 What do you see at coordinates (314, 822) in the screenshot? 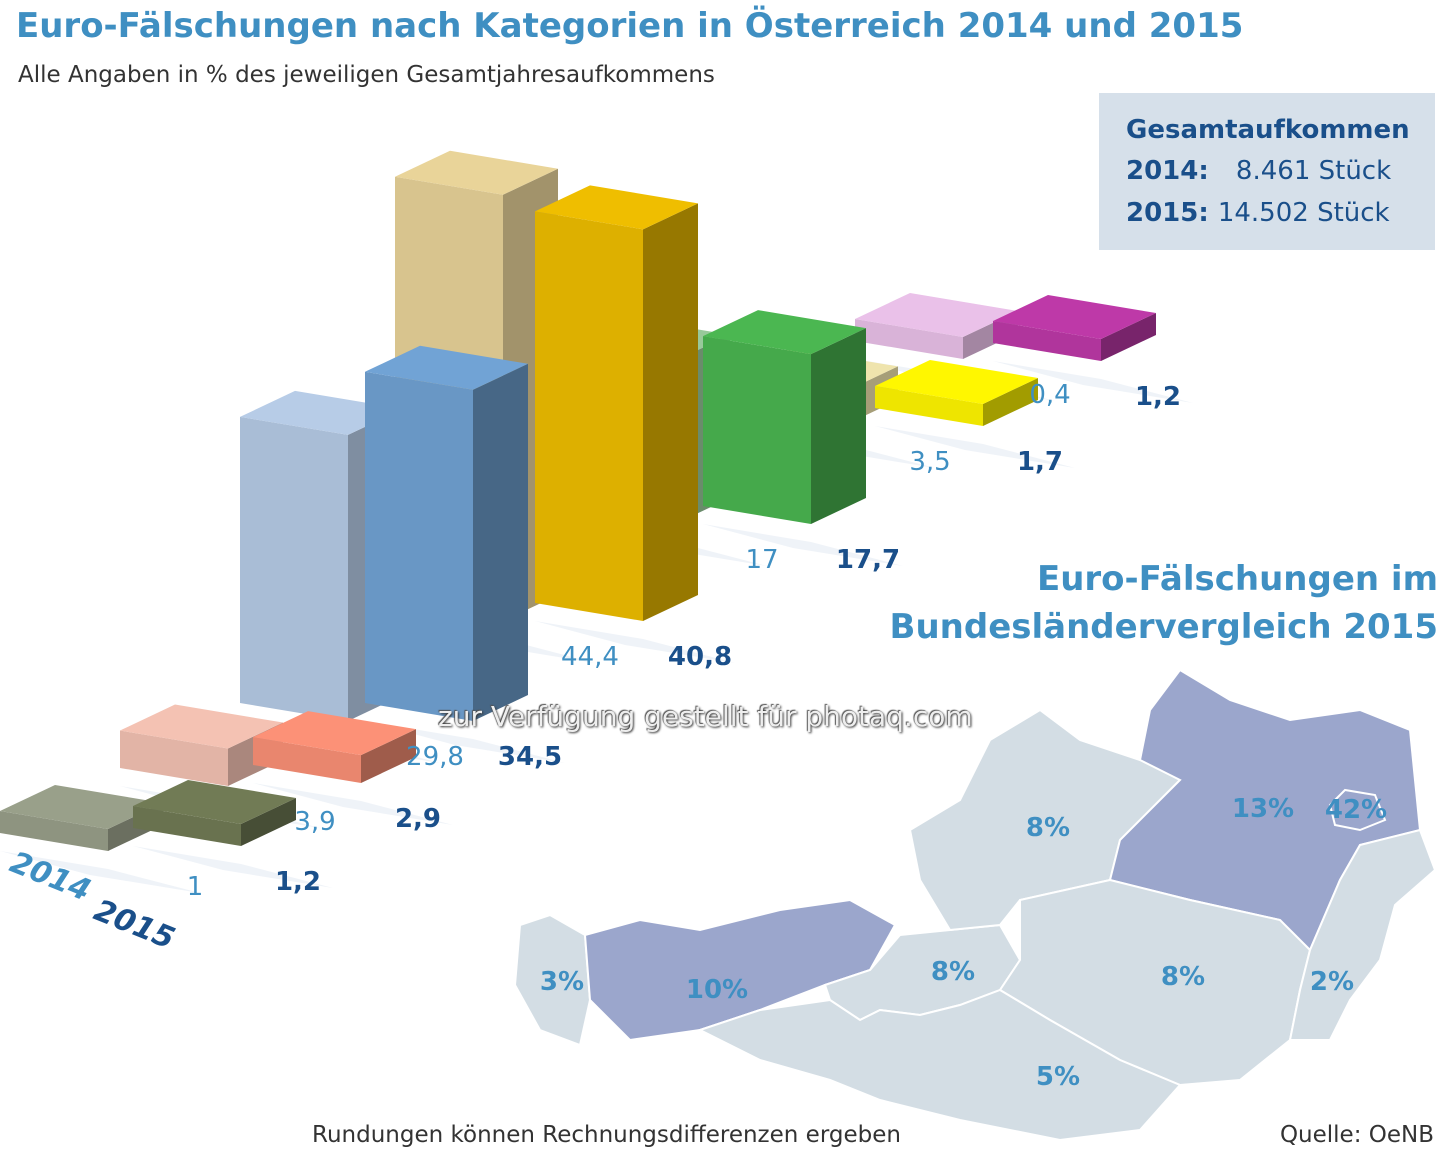
I see `data-label: 3,9` at bounding box center [314, 822].